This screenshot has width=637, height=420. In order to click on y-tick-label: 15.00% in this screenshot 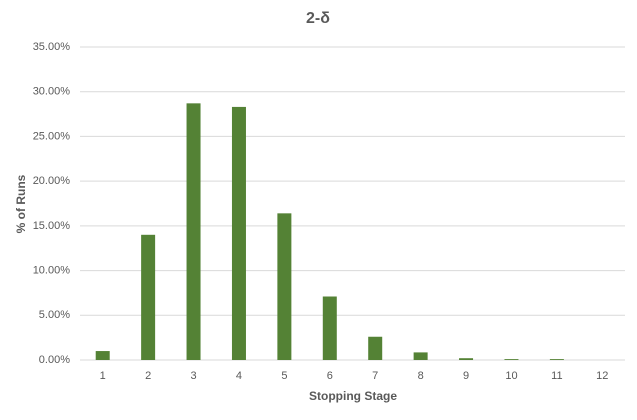, I will do `click(52, 226)`.